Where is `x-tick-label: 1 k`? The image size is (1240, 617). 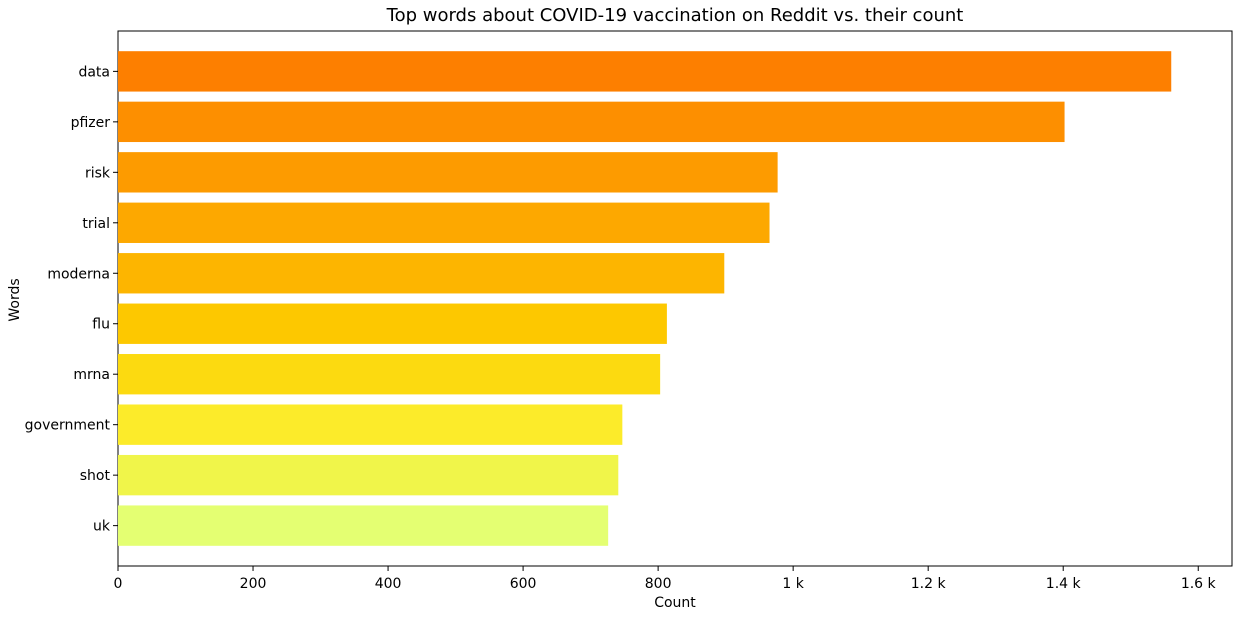
x-tick-label: 1 k is located at coordinates (793, 584).